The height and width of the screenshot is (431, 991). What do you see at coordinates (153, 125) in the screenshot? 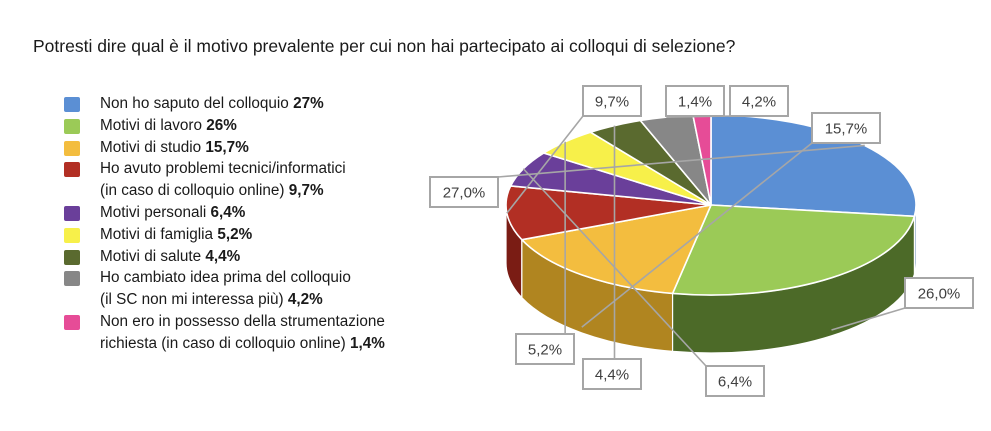
I see `legend-label: Motivi di lavoro` at bounding box center [153, 125].